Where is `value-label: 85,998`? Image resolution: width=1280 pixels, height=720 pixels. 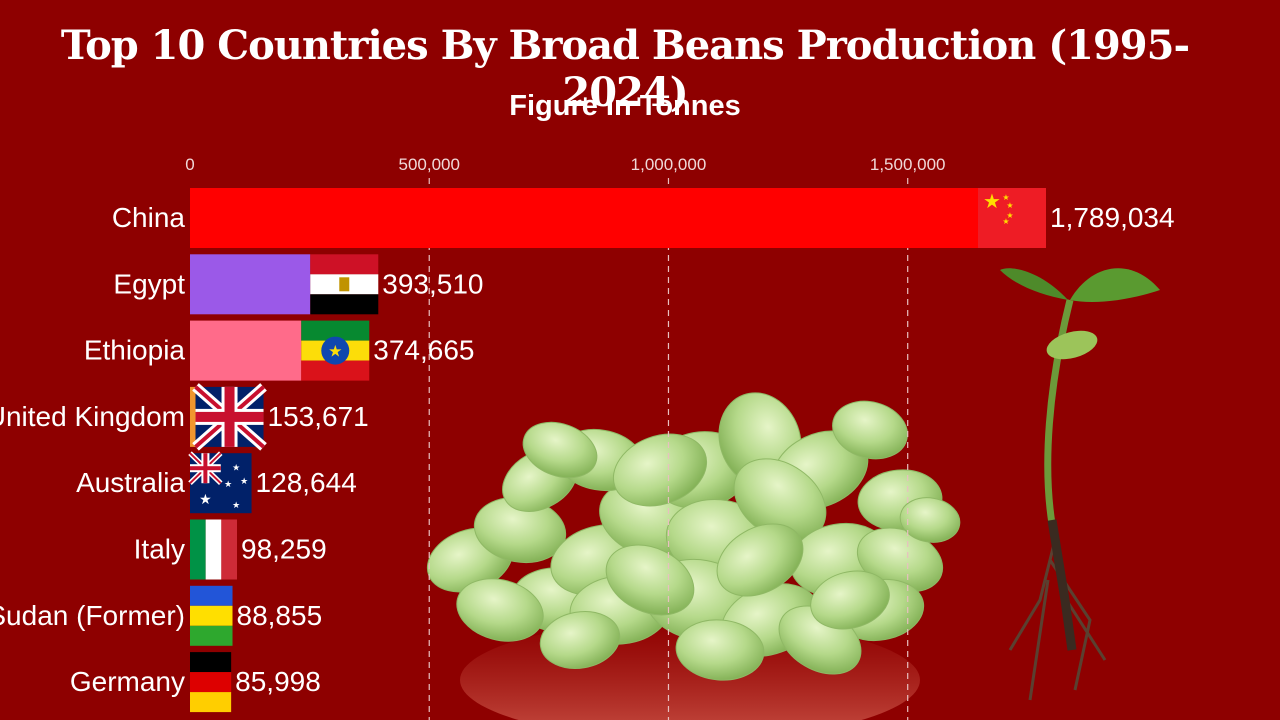
value-label: 85,998 is located at coordinates (278, 681).